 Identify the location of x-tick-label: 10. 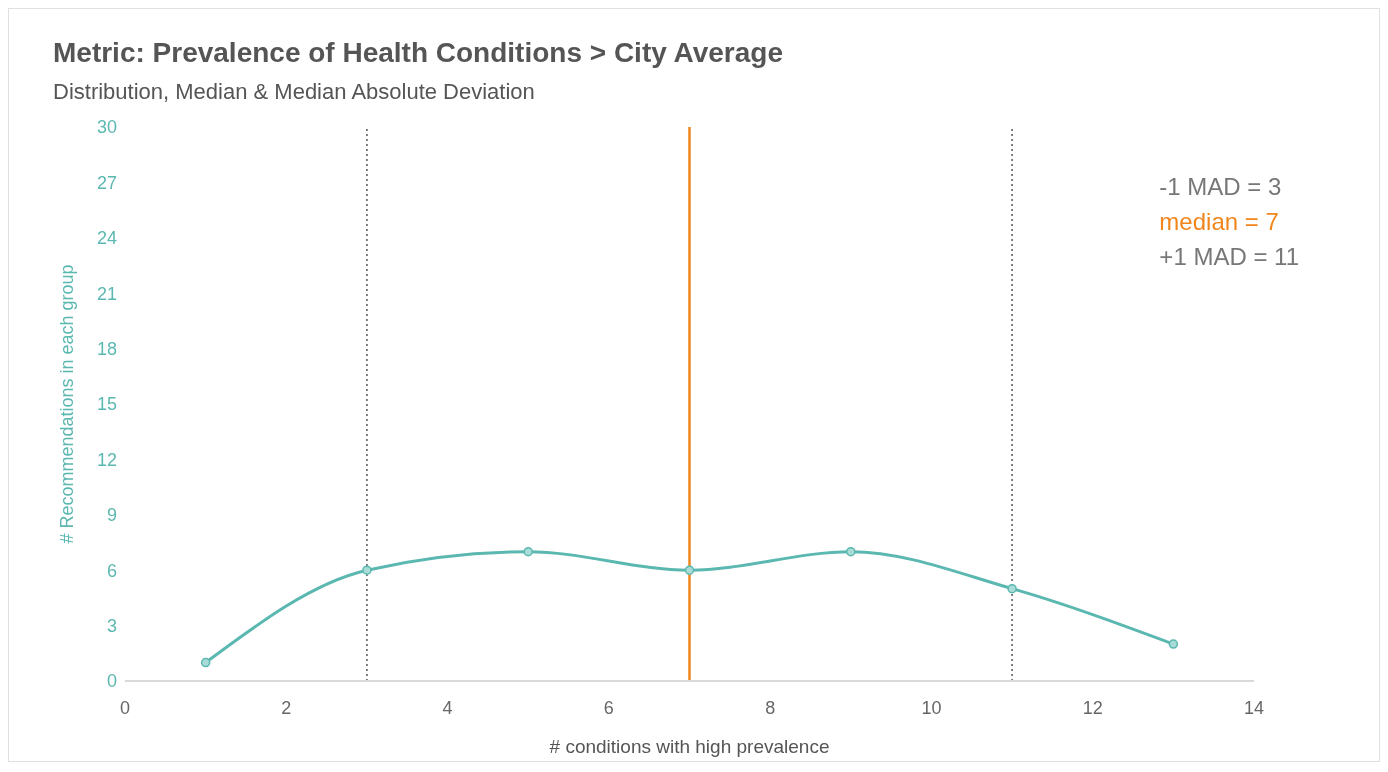
(931, 707).